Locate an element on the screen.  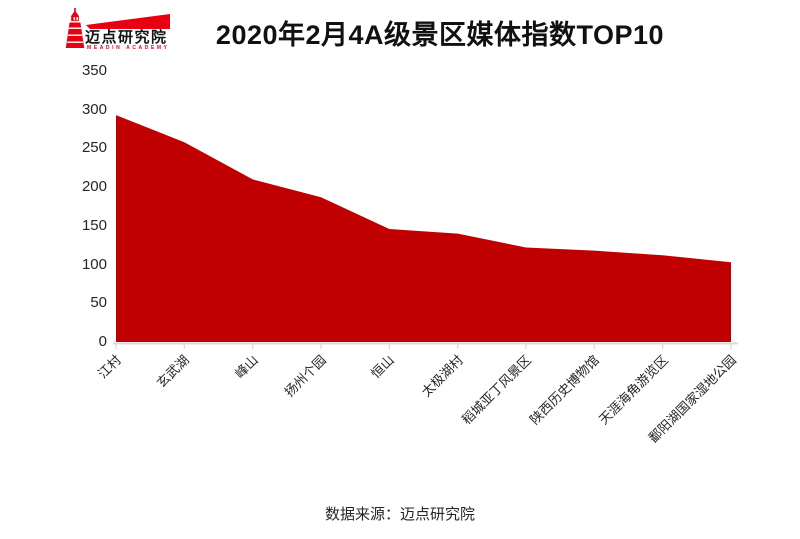
y-axis-label: 250 is located at coordinates (94, 148).